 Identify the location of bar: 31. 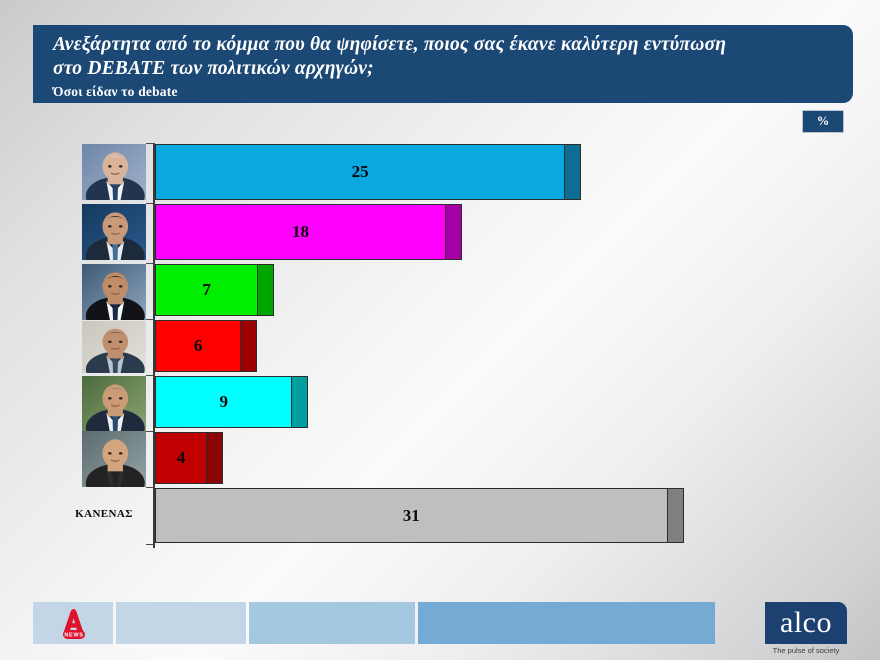
(419, 515).